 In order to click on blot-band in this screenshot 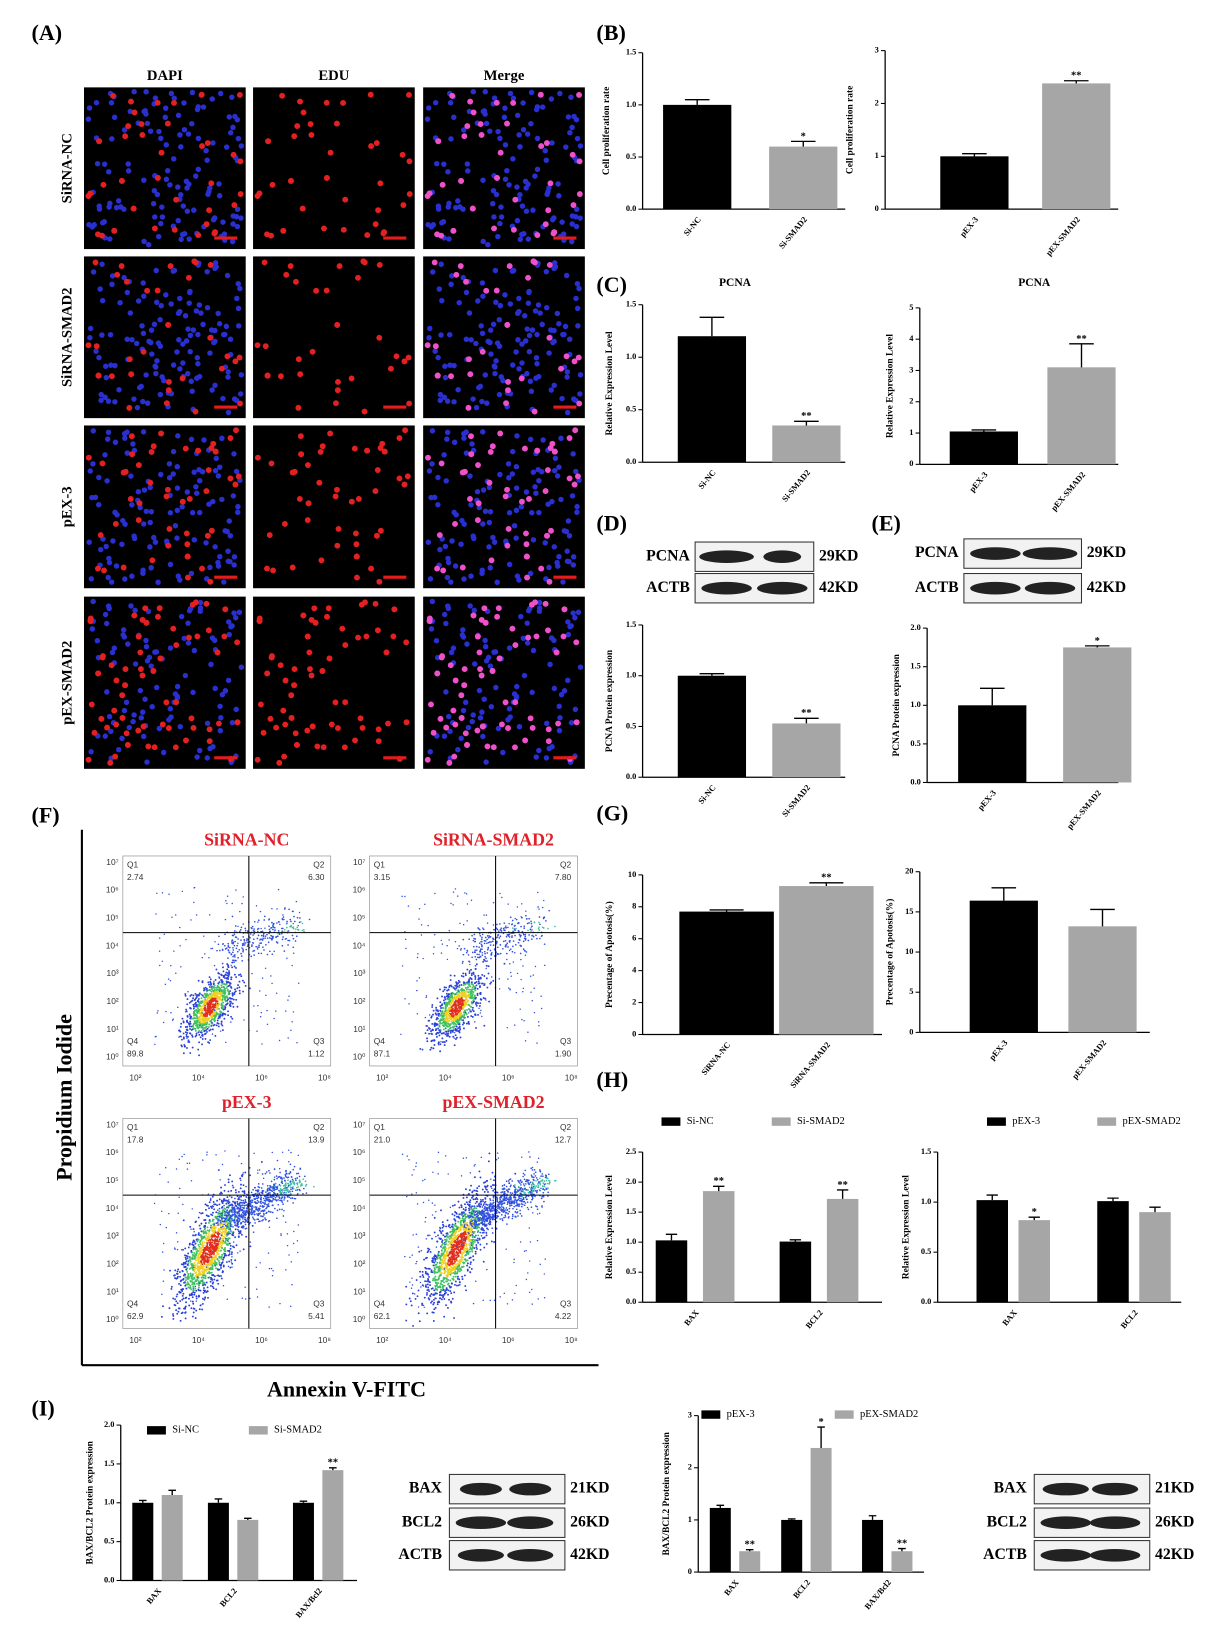, I will do `click(481, 1523)`.